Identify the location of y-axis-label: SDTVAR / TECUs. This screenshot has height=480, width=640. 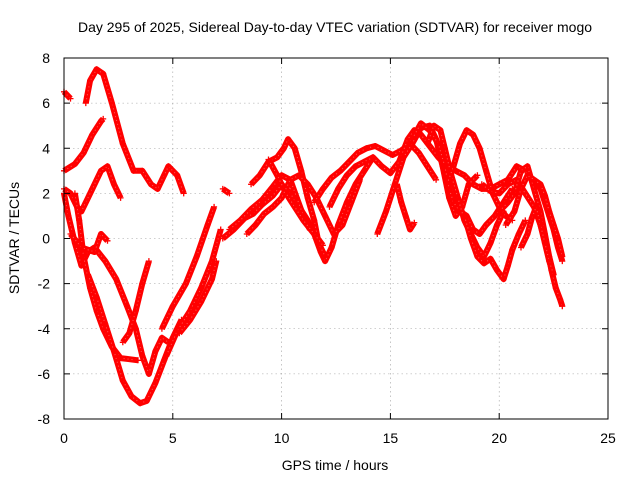
(14, 238).